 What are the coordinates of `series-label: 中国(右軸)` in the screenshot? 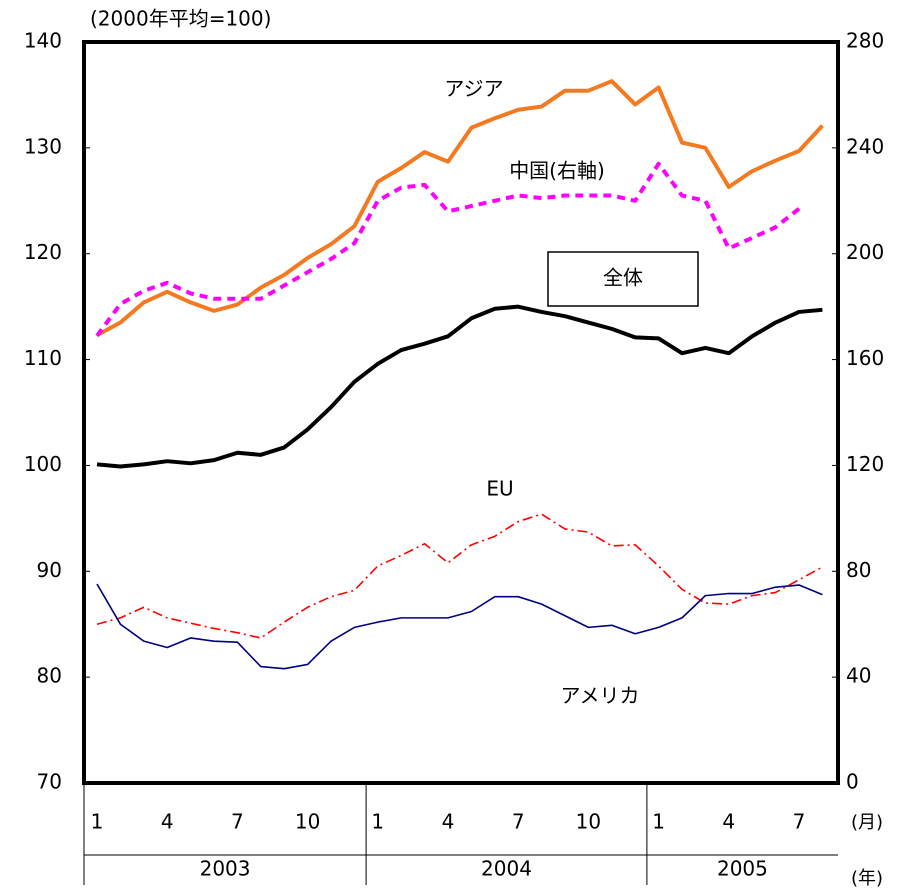 It's located at (557, 171).